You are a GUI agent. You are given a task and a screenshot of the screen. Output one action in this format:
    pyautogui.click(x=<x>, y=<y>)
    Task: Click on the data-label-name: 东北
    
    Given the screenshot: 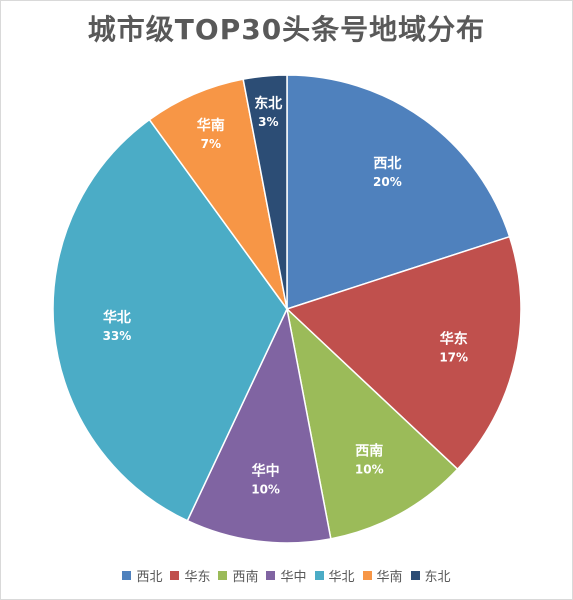 What is the action you would take?
    pyautogui.click(x=268, y=103)
    